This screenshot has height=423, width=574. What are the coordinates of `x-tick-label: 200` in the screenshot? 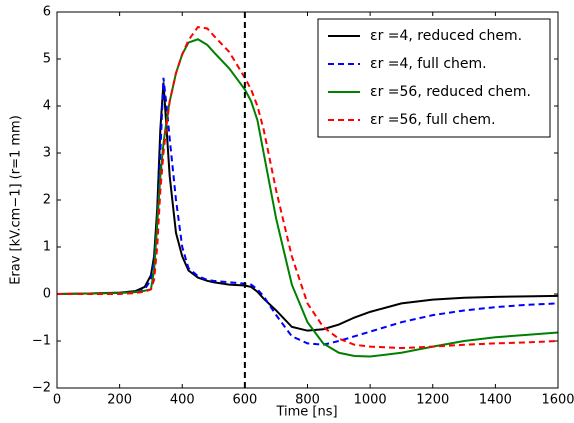 It's located at (119, 400).